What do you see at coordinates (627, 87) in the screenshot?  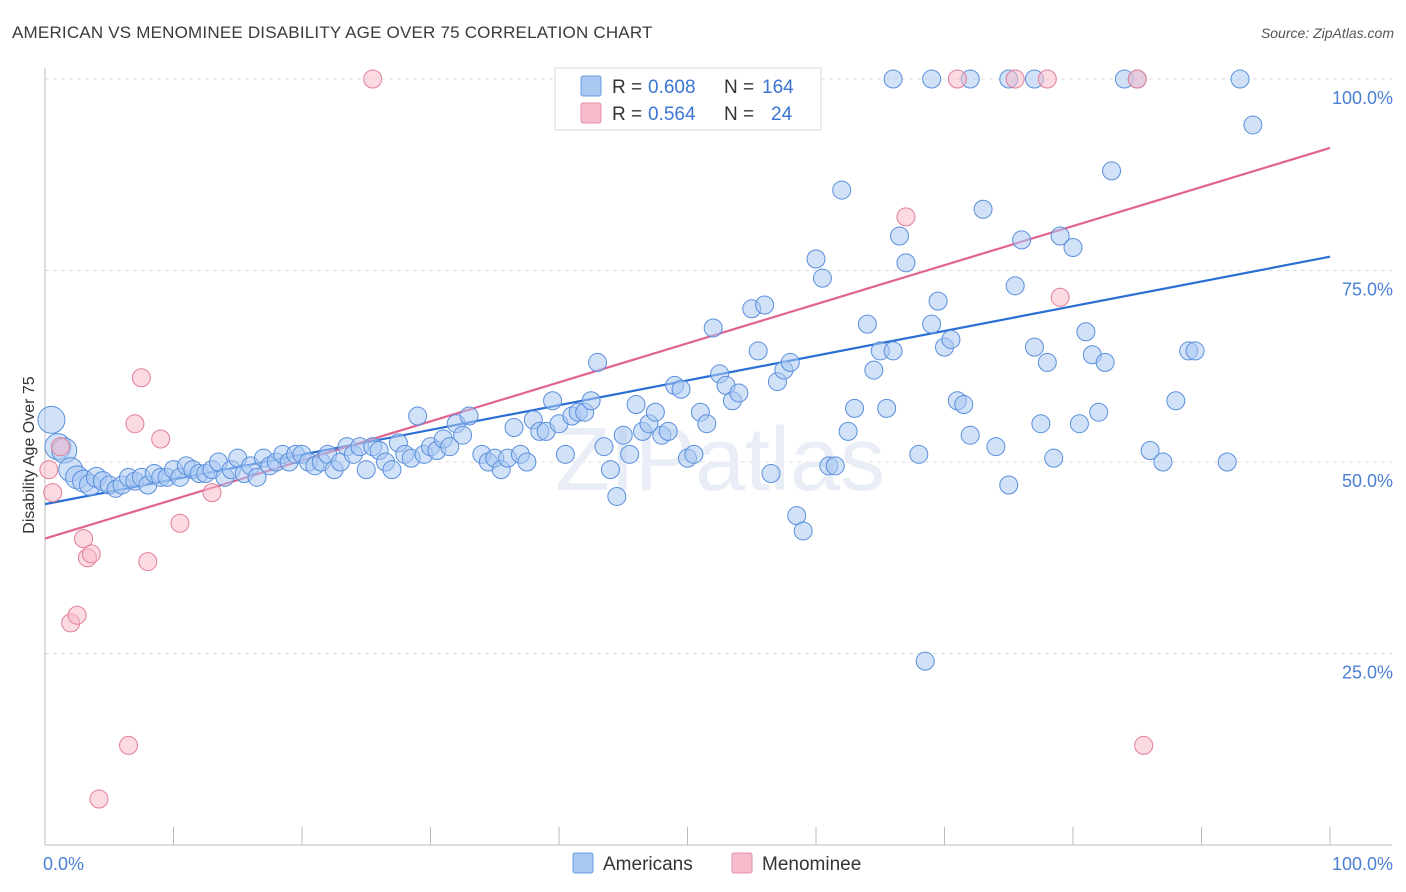 I see `legend-r-label-americans: R =` at bounding box center [627, 87].